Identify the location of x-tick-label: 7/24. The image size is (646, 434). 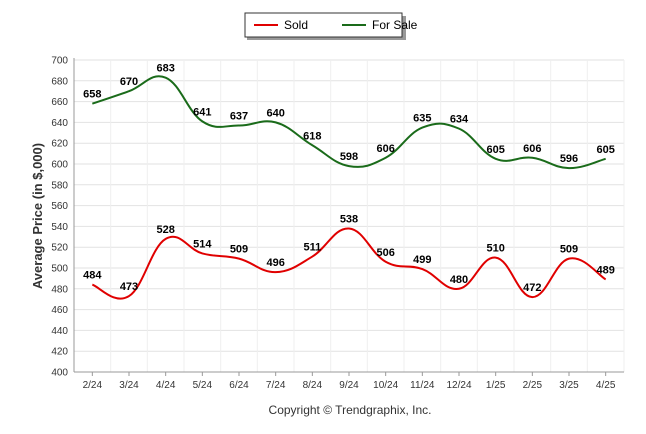
(276, 385).